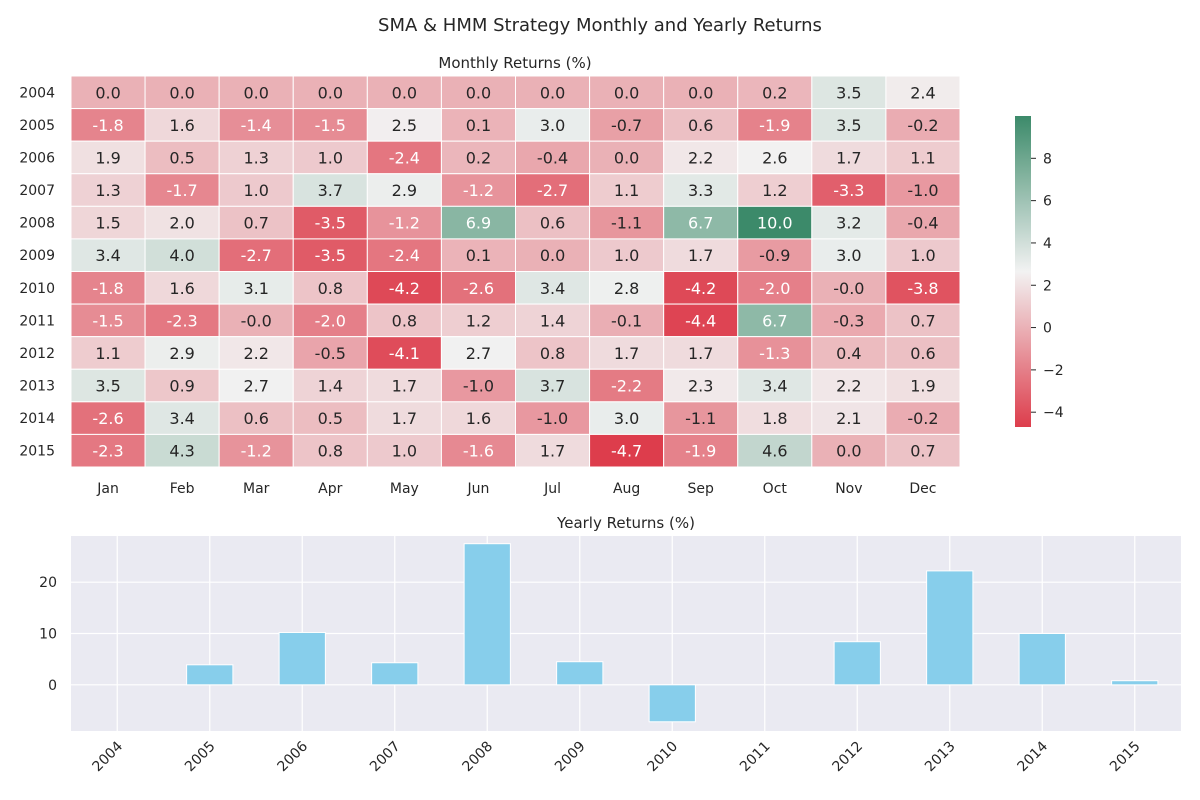 This screenshot has width=1200, height=800. What do you see at coordinates (302, 658) in the screenshot?
I see `bar-2006` at bounding box center [302, 658].